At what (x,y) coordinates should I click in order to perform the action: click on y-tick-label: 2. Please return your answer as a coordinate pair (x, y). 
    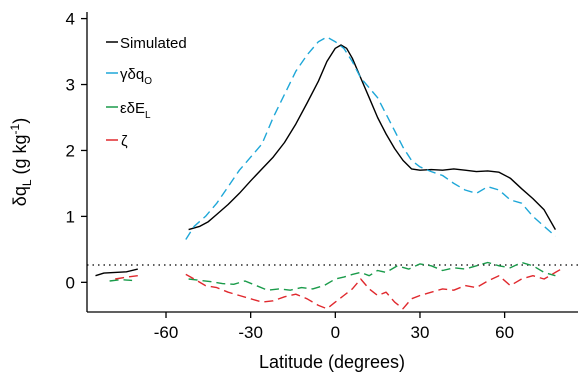
    Looking at the image, I should click on (70, 150).